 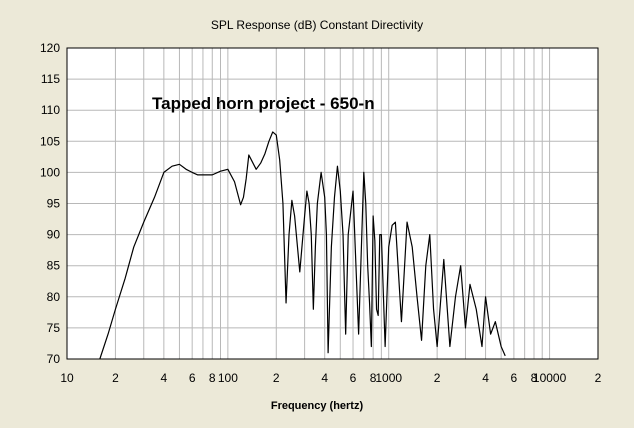 What do you see at coordinates (50, 79) in the screenshot?
I see `y-tick-label: 115` at bounding box center [50, 79].